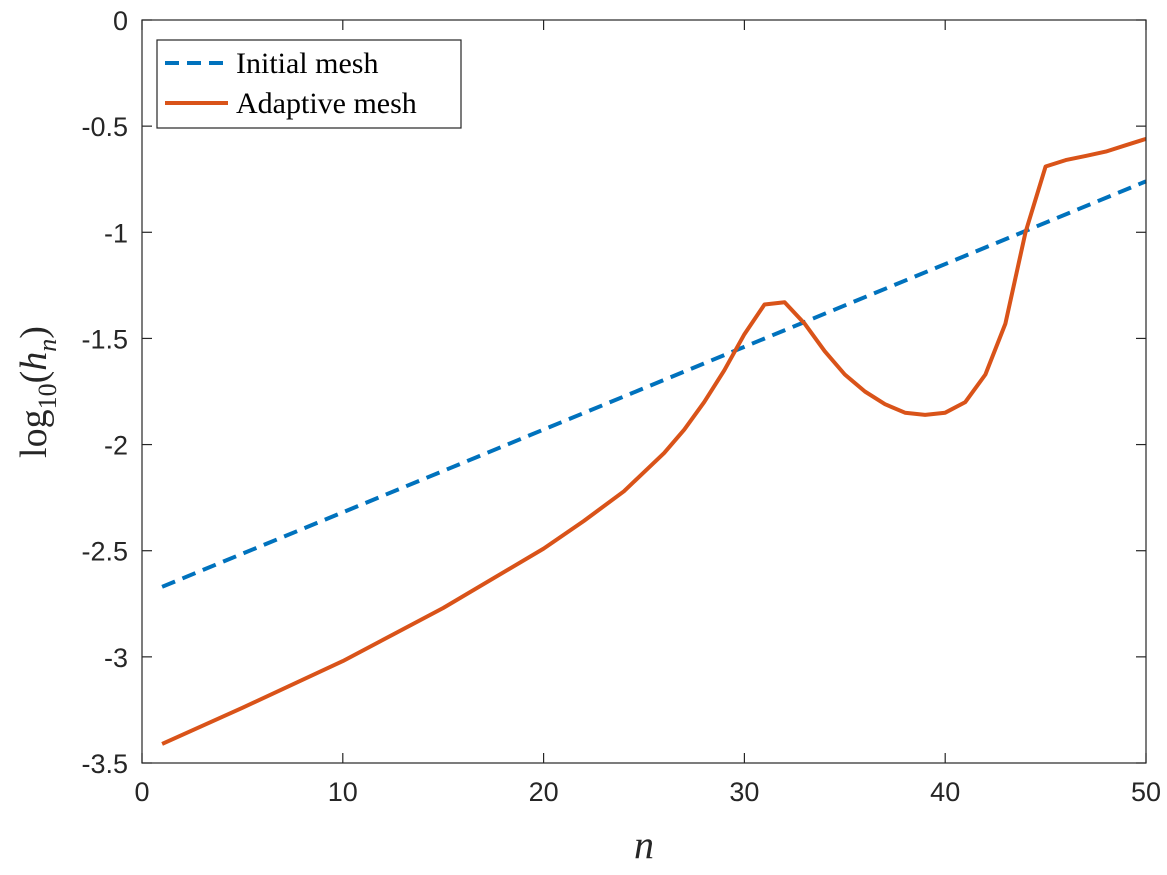 This screenshot has width=1167, height=875. What do you see at coordinates (104, 552) in the screenshot?
I see `y-tick-label: -2.5` at bounding box center [104, 552].